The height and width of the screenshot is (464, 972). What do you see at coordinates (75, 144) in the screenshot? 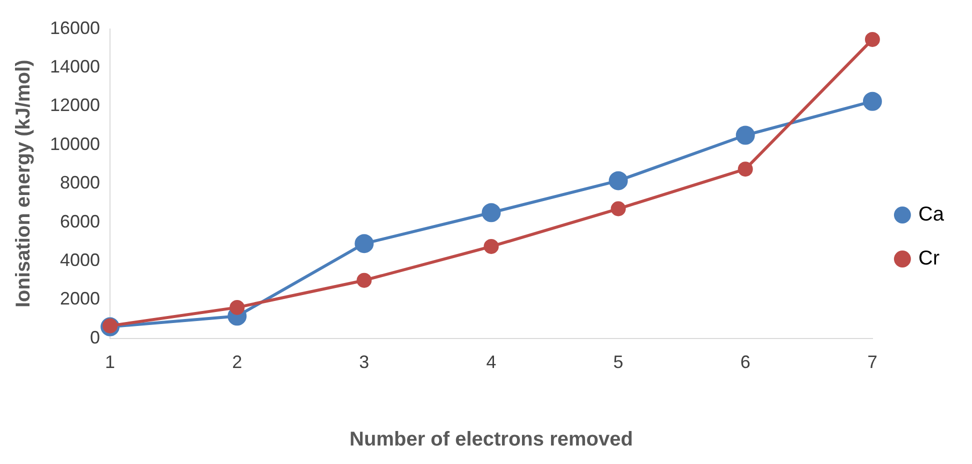
I see `y-tick-label: 10000` at bounding box center [75, 144].